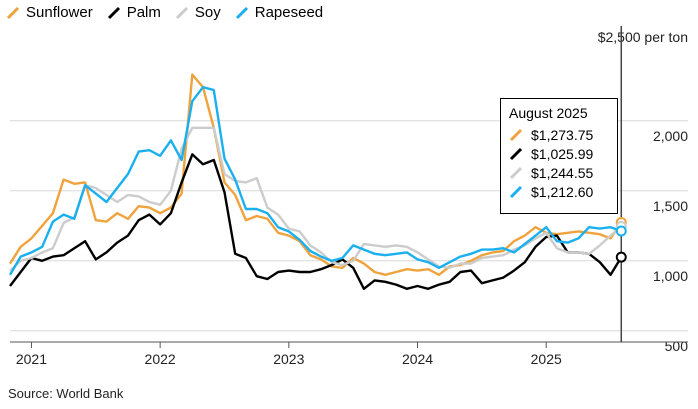  Describe the element at coordinates (289, 12) in the screenshot. I see `legend-label-rapeseed: Rapeseed` at that location.